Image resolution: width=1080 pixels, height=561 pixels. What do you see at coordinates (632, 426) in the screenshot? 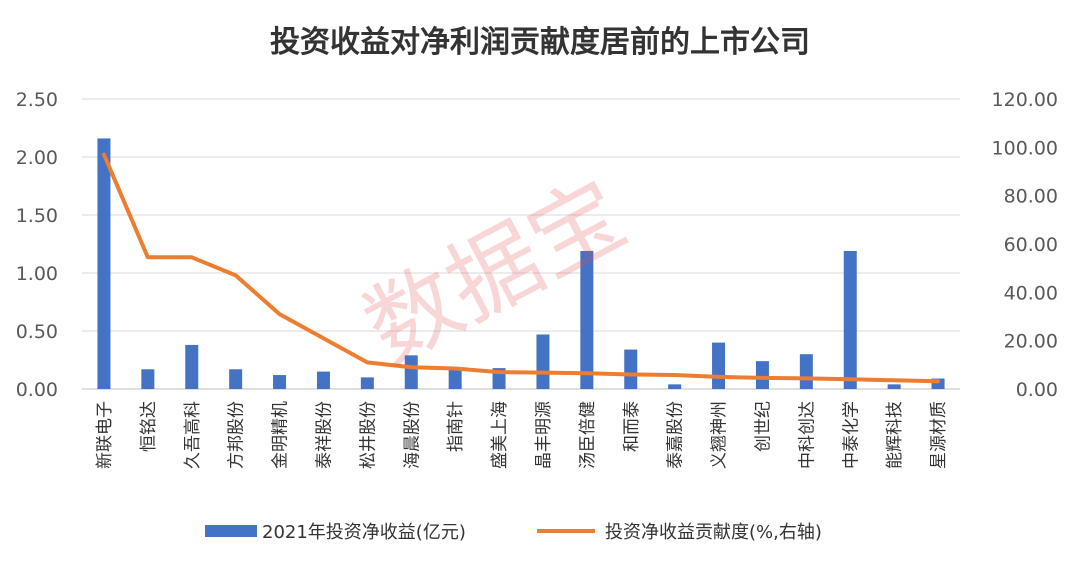
I see `category-label: 和而泰` at bounding box center [632, 426].